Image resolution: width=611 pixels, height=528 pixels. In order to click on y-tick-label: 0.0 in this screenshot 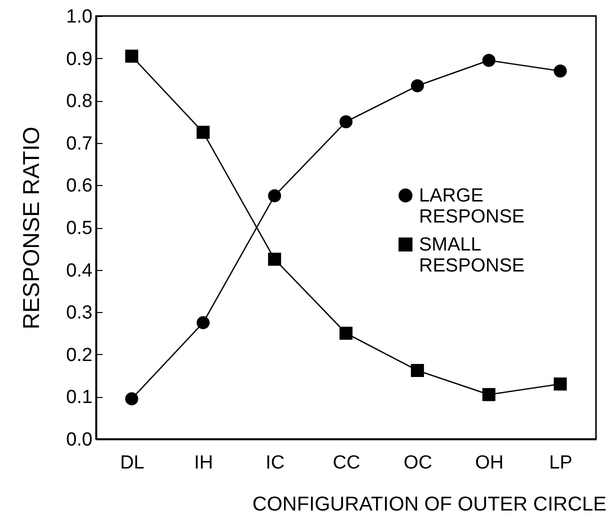, I will do `click(79, 440)`.